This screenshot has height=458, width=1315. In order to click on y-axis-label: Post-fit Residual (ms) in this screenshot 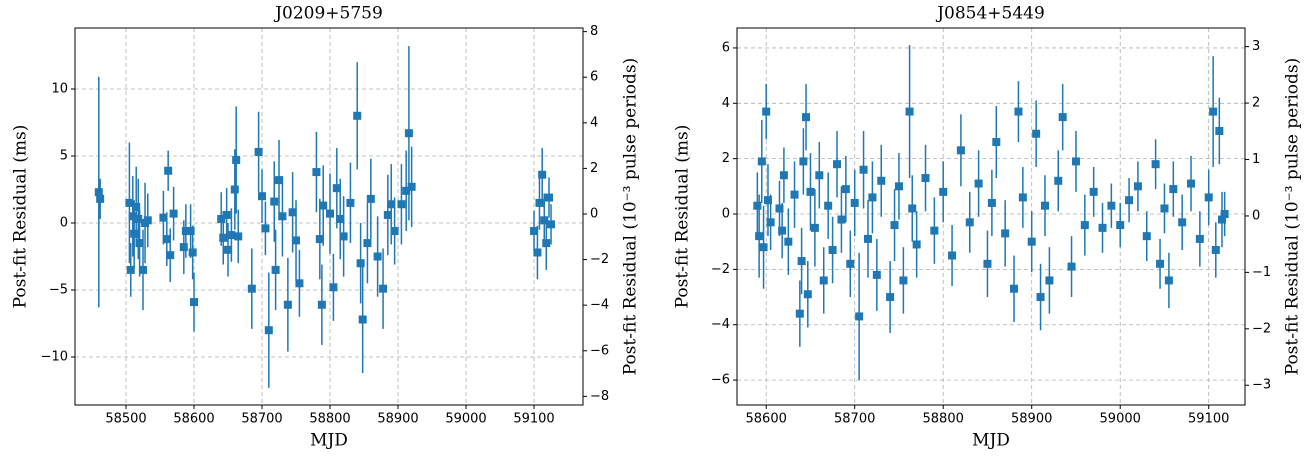, I will do `click(683, 217)`.